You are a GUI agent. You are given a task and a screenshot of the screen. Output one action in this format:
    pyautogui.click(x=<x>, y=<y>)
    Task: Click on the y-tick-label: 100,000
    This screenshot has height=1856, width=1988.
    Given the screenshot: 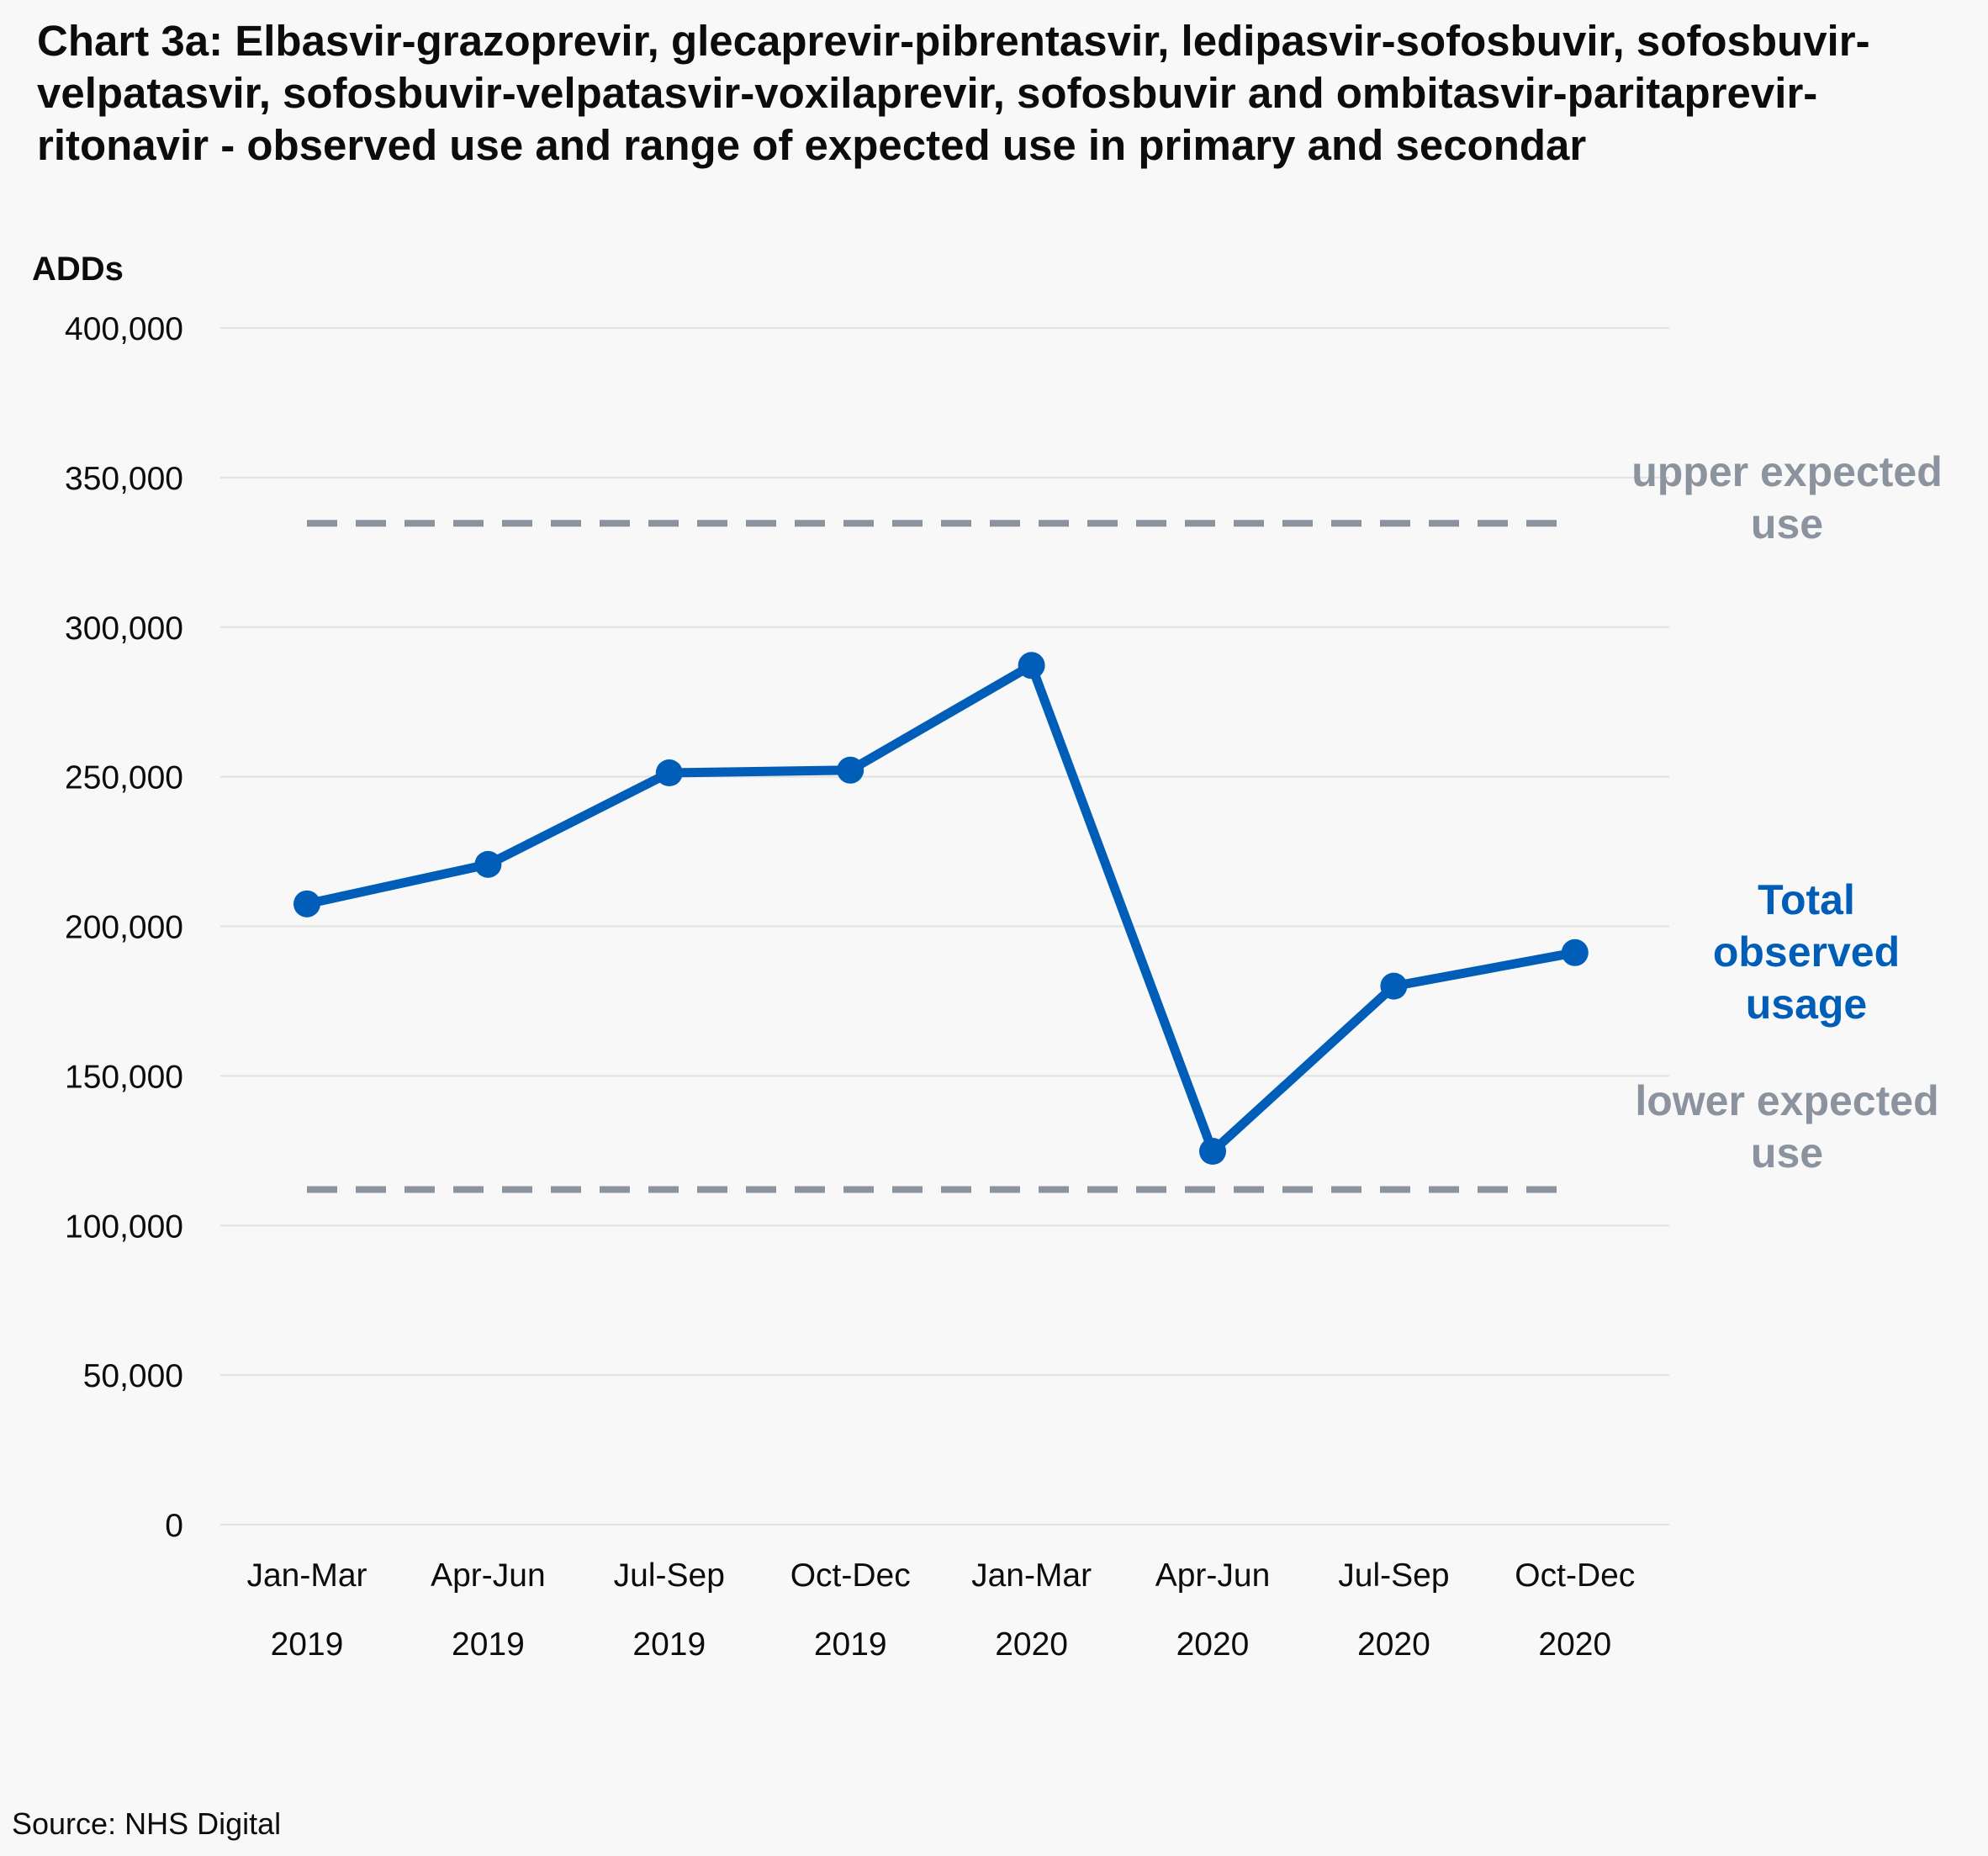 What is the action you would take?
    pyautogui.click(x=124, y=1226)
    